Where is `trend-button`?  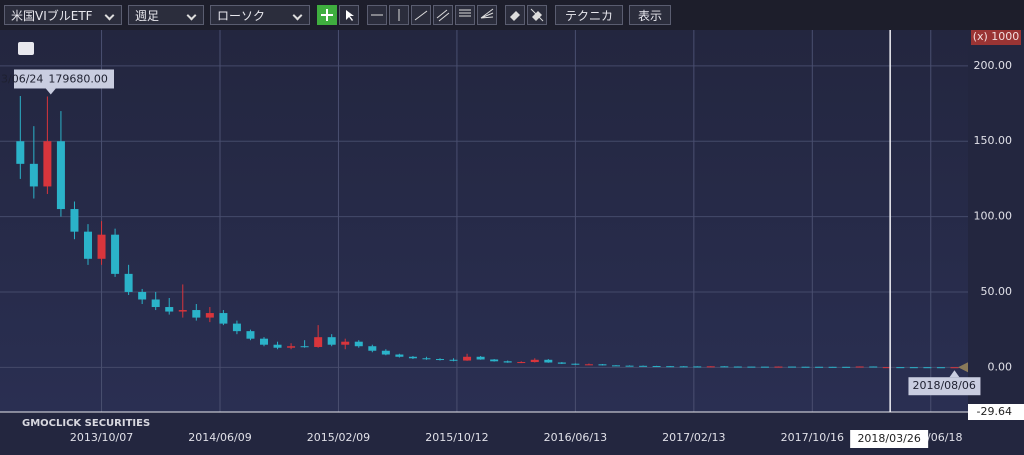 trend-button is located at coordinates (421, 15).